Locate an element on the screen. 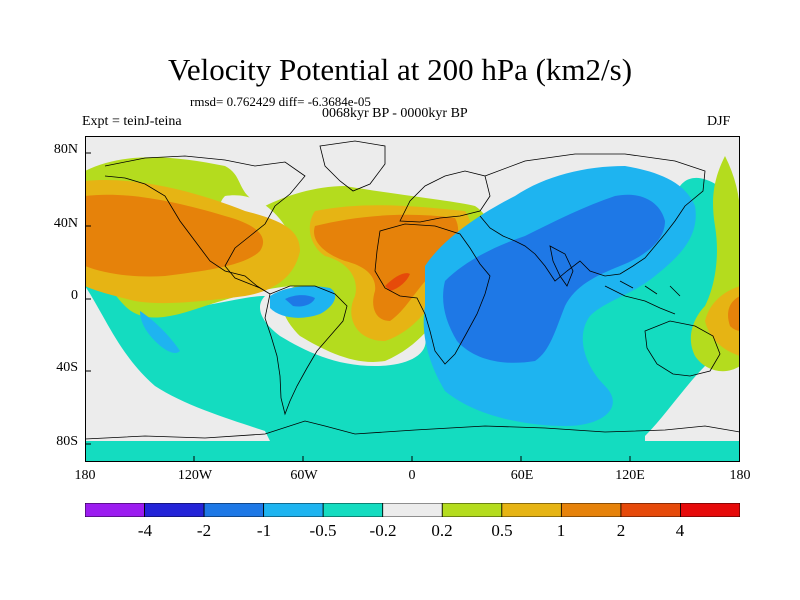 This screenshot has width=800, height=600. coast-north-america is located at coordinates (205, 225).